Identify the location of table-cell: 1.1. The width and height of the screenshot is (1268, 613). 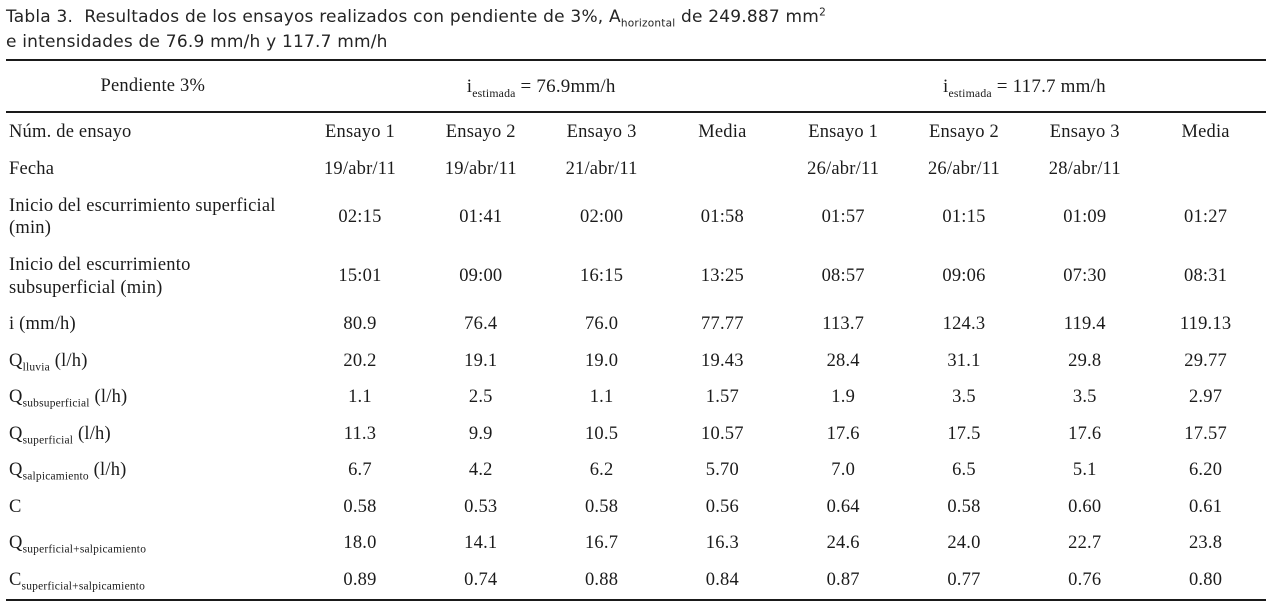
(601, 397).